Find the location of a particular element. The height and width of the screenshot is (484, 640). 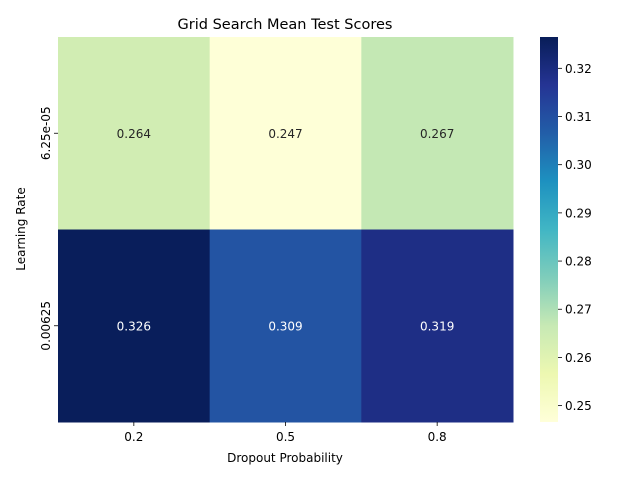

cell-value-label: 0.264 is located at coordinates (134, 134).